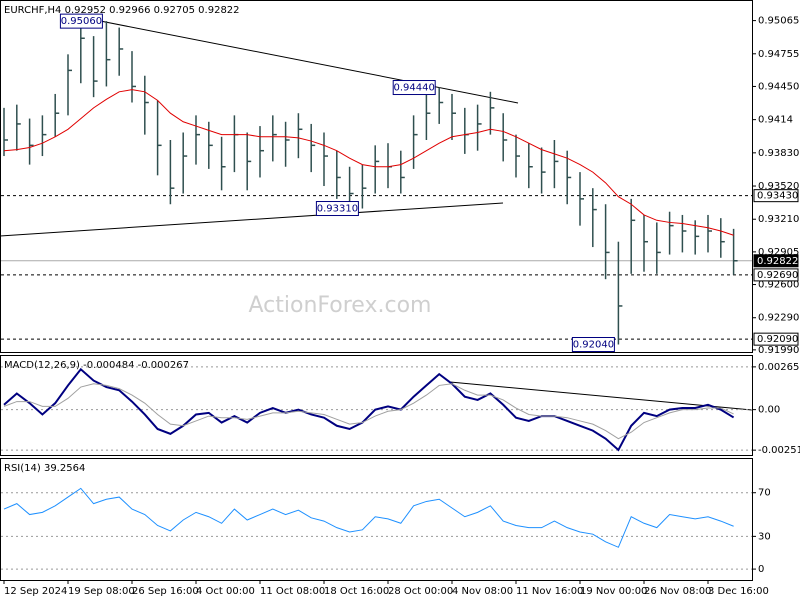 The width and height of the screenshot is (800, 600). I want to click on x-tick-label: 19 Sep 08:00, so click(101, 591).